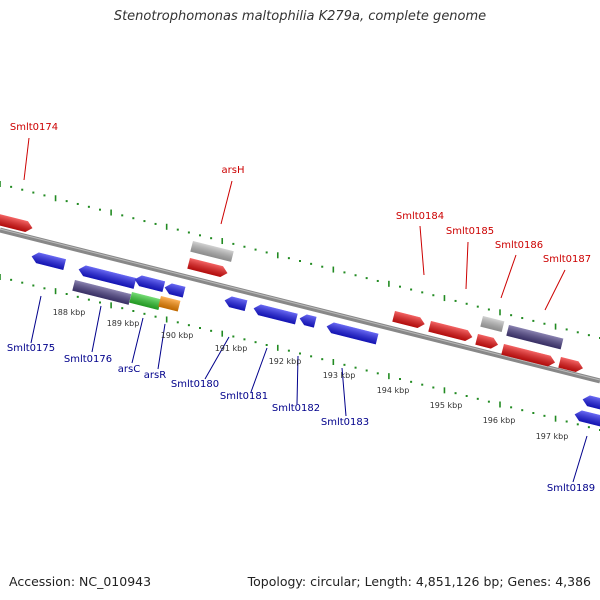 This screenshot has width=600, height=600. What do you see at coordinates (470, 231) in the screenshot?
I see `forward-gene-label: Smlt0185` at bounding box center [470, 231].